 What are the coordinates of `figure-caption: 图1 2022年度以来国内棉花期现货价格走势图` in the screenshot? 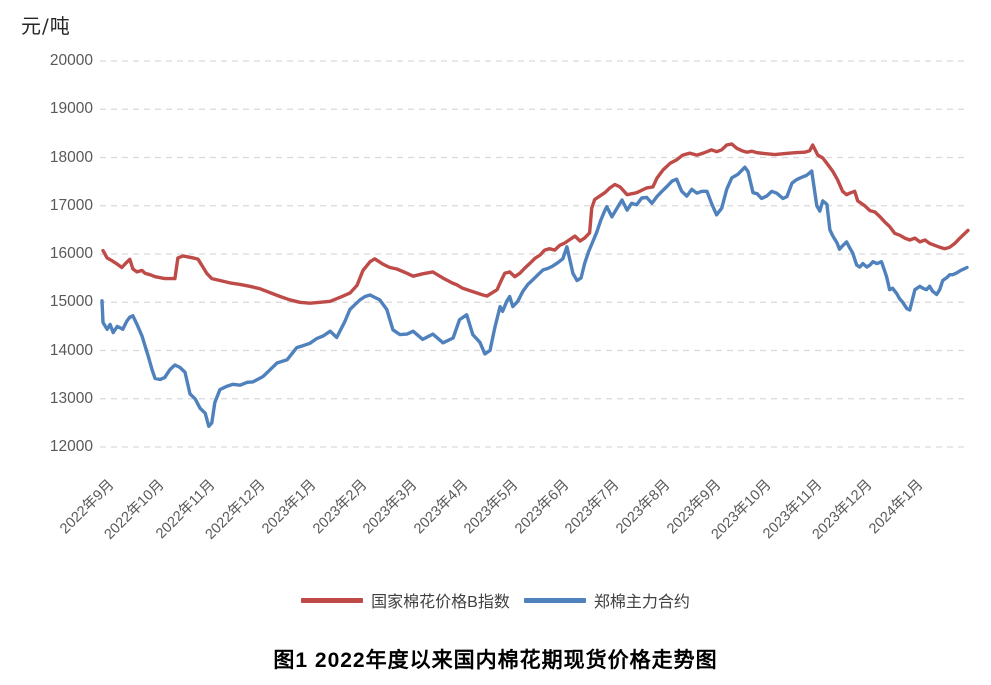 It's located at (495, 660).